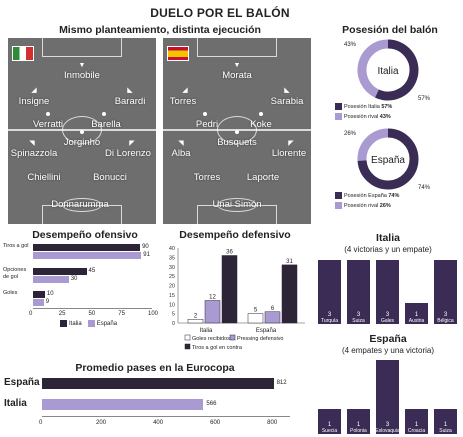  What do you see at coordinates (237, 204) in the screenshot?
I see `player-es-gk: Unai Simón` at bounding box center [237, 204].